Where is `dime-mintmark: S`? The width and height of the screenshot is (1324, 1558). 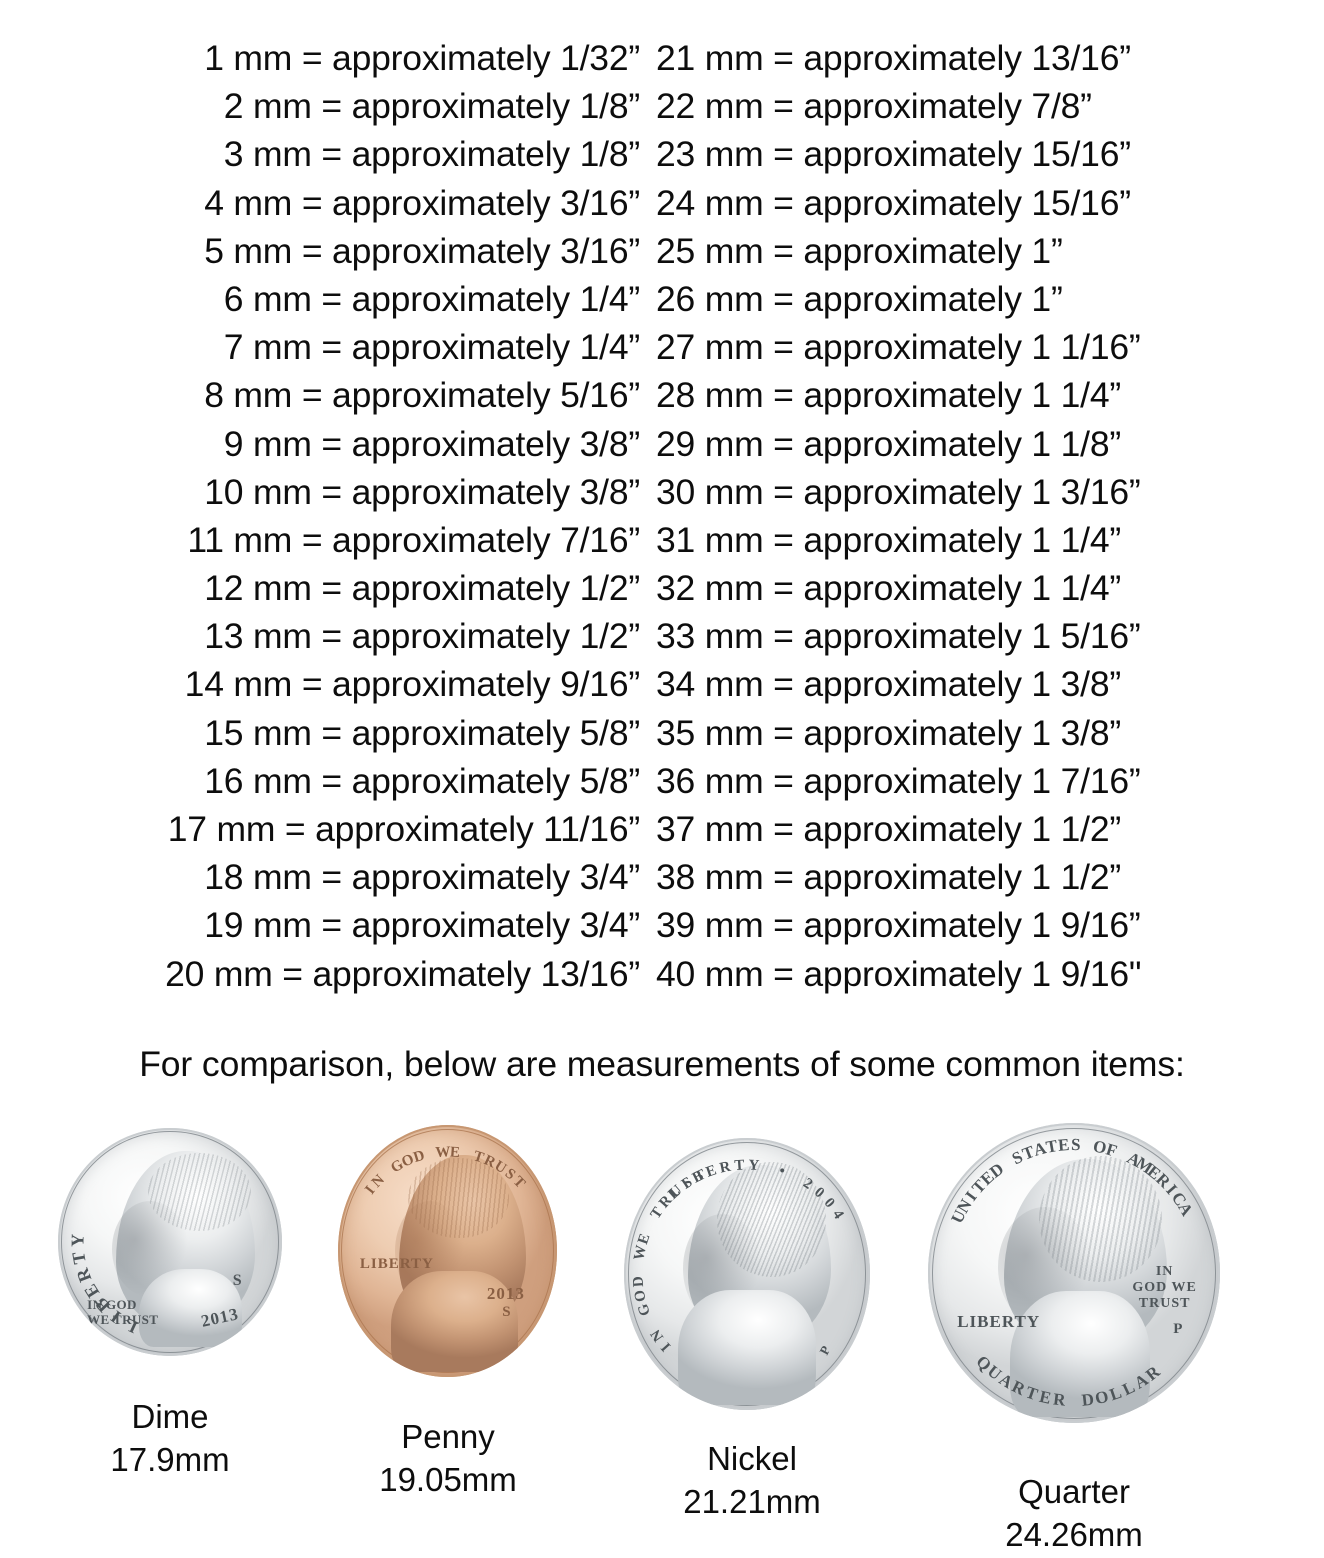 dime-mintmark: S is located at coordinates (237, 1280).